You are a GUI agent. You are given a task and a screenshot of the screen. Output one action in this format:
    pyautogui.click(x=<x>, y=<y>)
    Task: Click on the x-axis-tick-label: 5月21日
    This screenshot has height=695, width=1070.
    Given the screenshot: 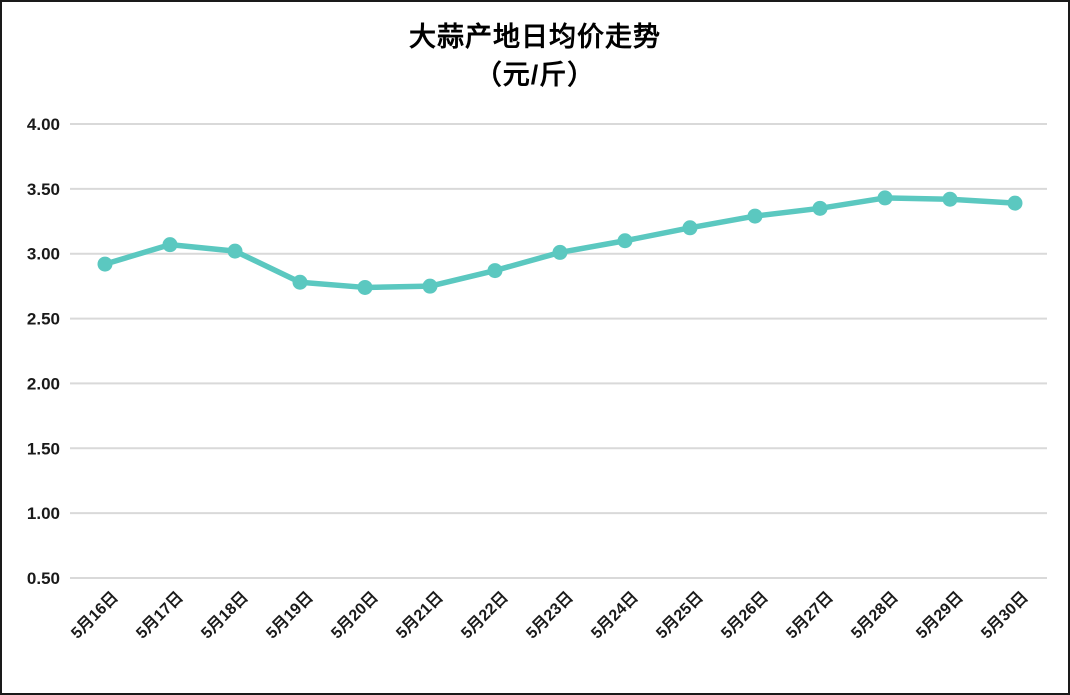 What is the action you would take?
    pyautogui.click(x=420, y=615)
    